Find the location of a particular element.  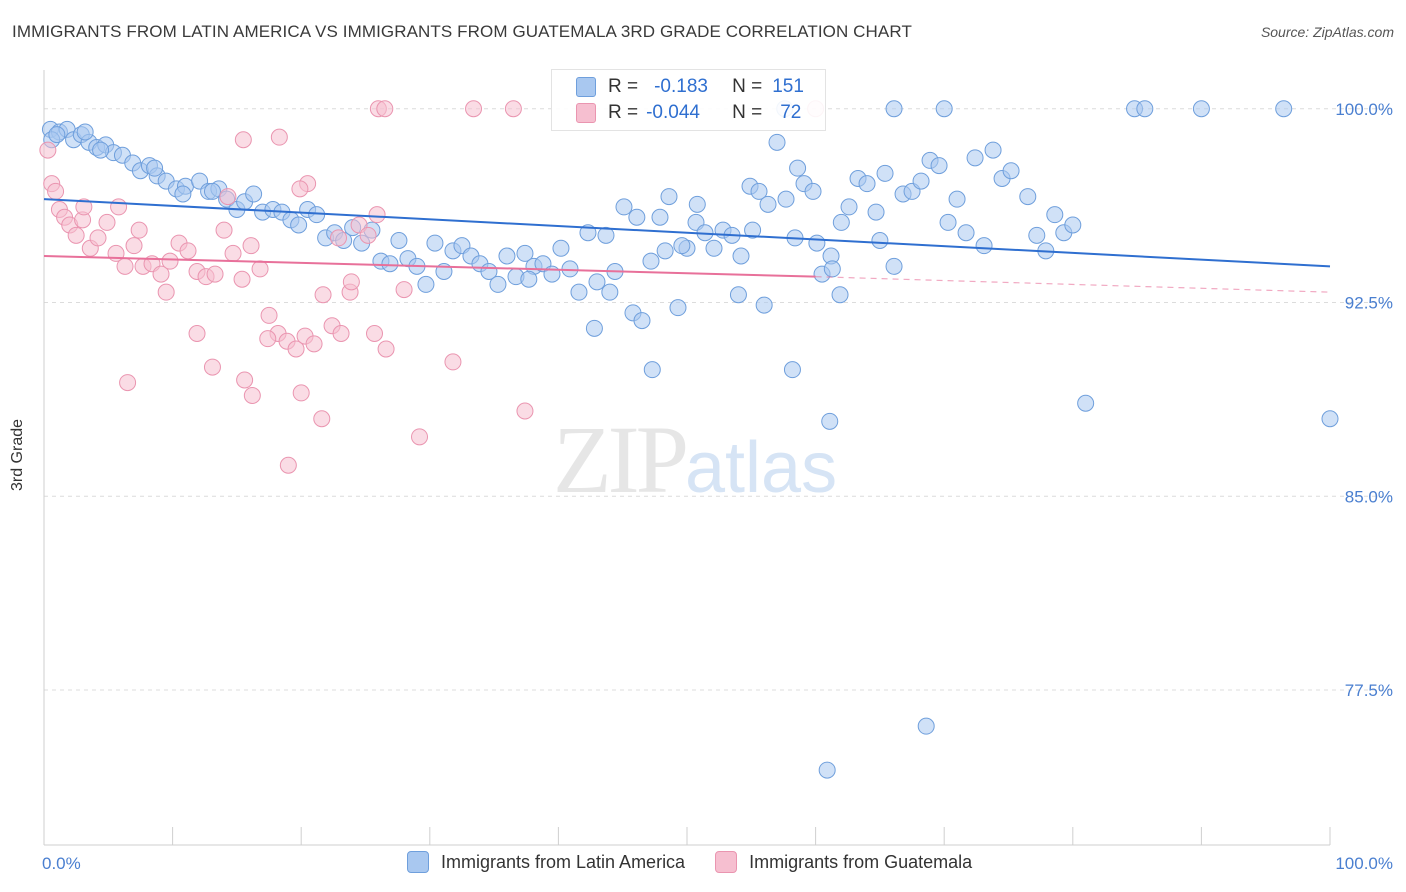

trend-line-latin-america is located at coordinates (687, 233).